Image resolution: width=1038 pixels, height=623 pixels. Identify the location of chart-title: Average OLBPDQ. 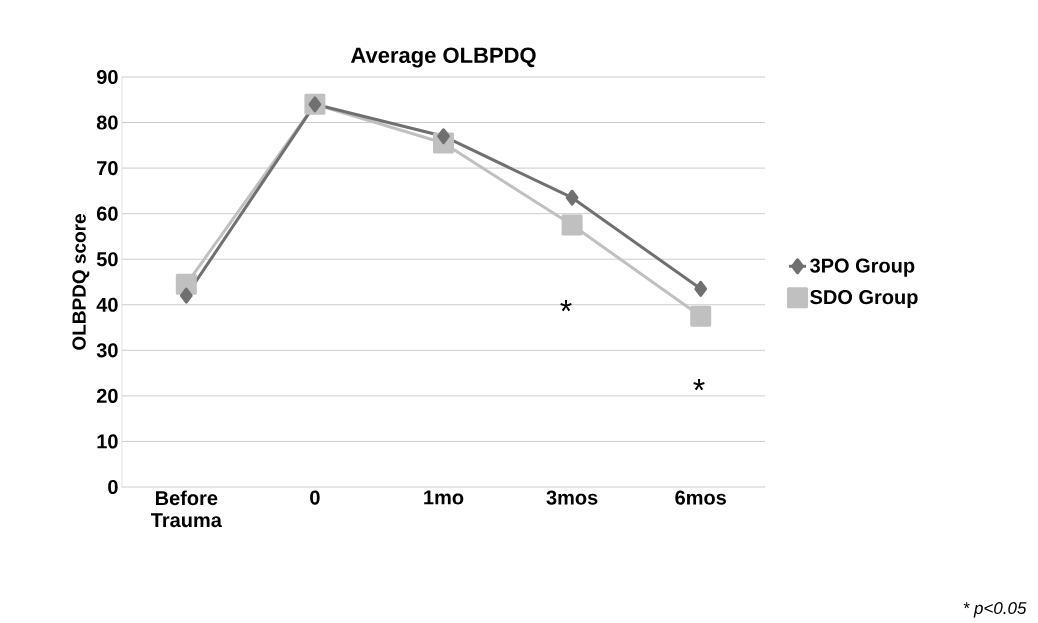
(443, 57).